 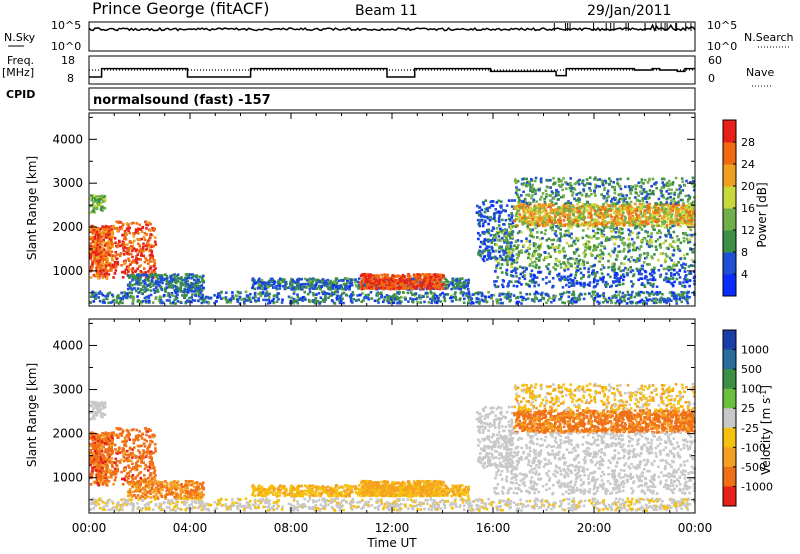 I want to click on nave-label: Nave, so click(x=760, y=72).